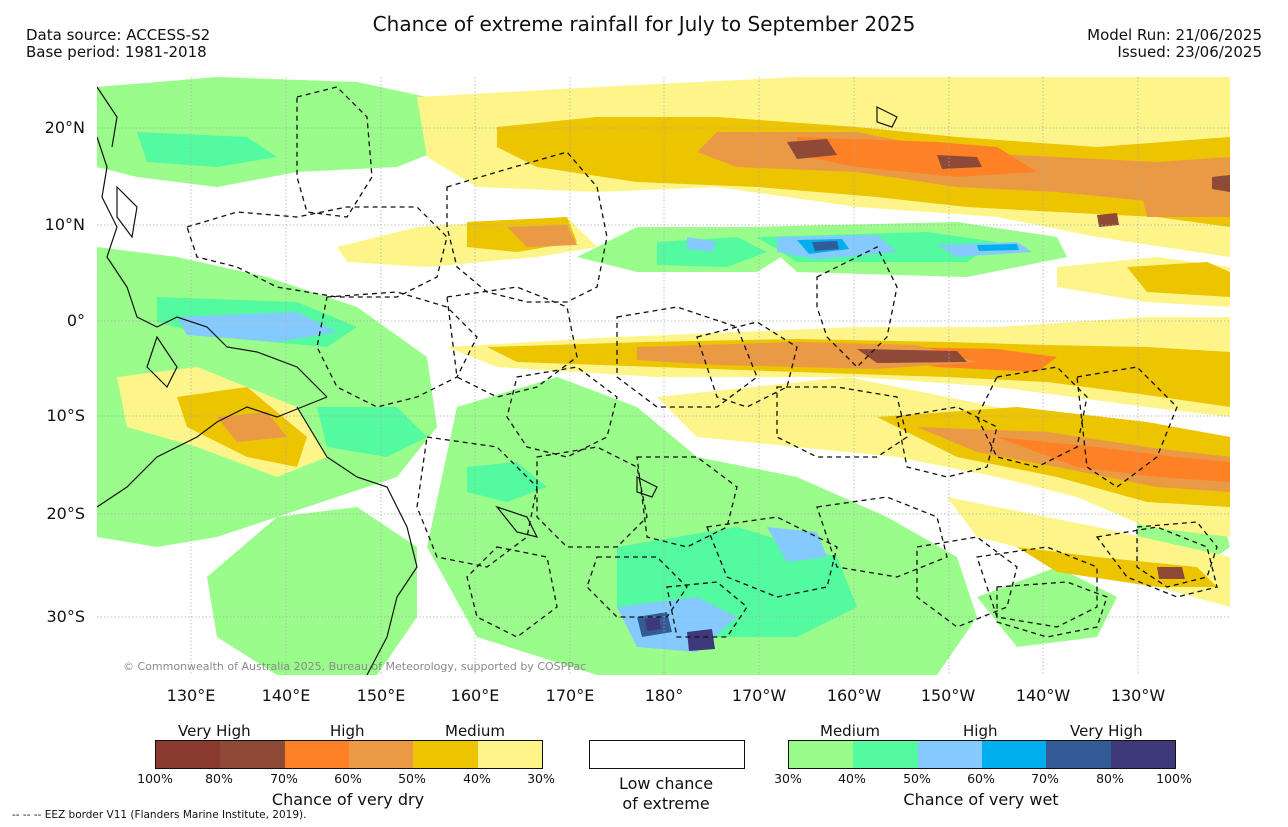 This screenshot has width=1288, height=827. Describe the element at coordinates (75, 320) in the screenshot. I see `lat-label-eq: 0°` at that location.